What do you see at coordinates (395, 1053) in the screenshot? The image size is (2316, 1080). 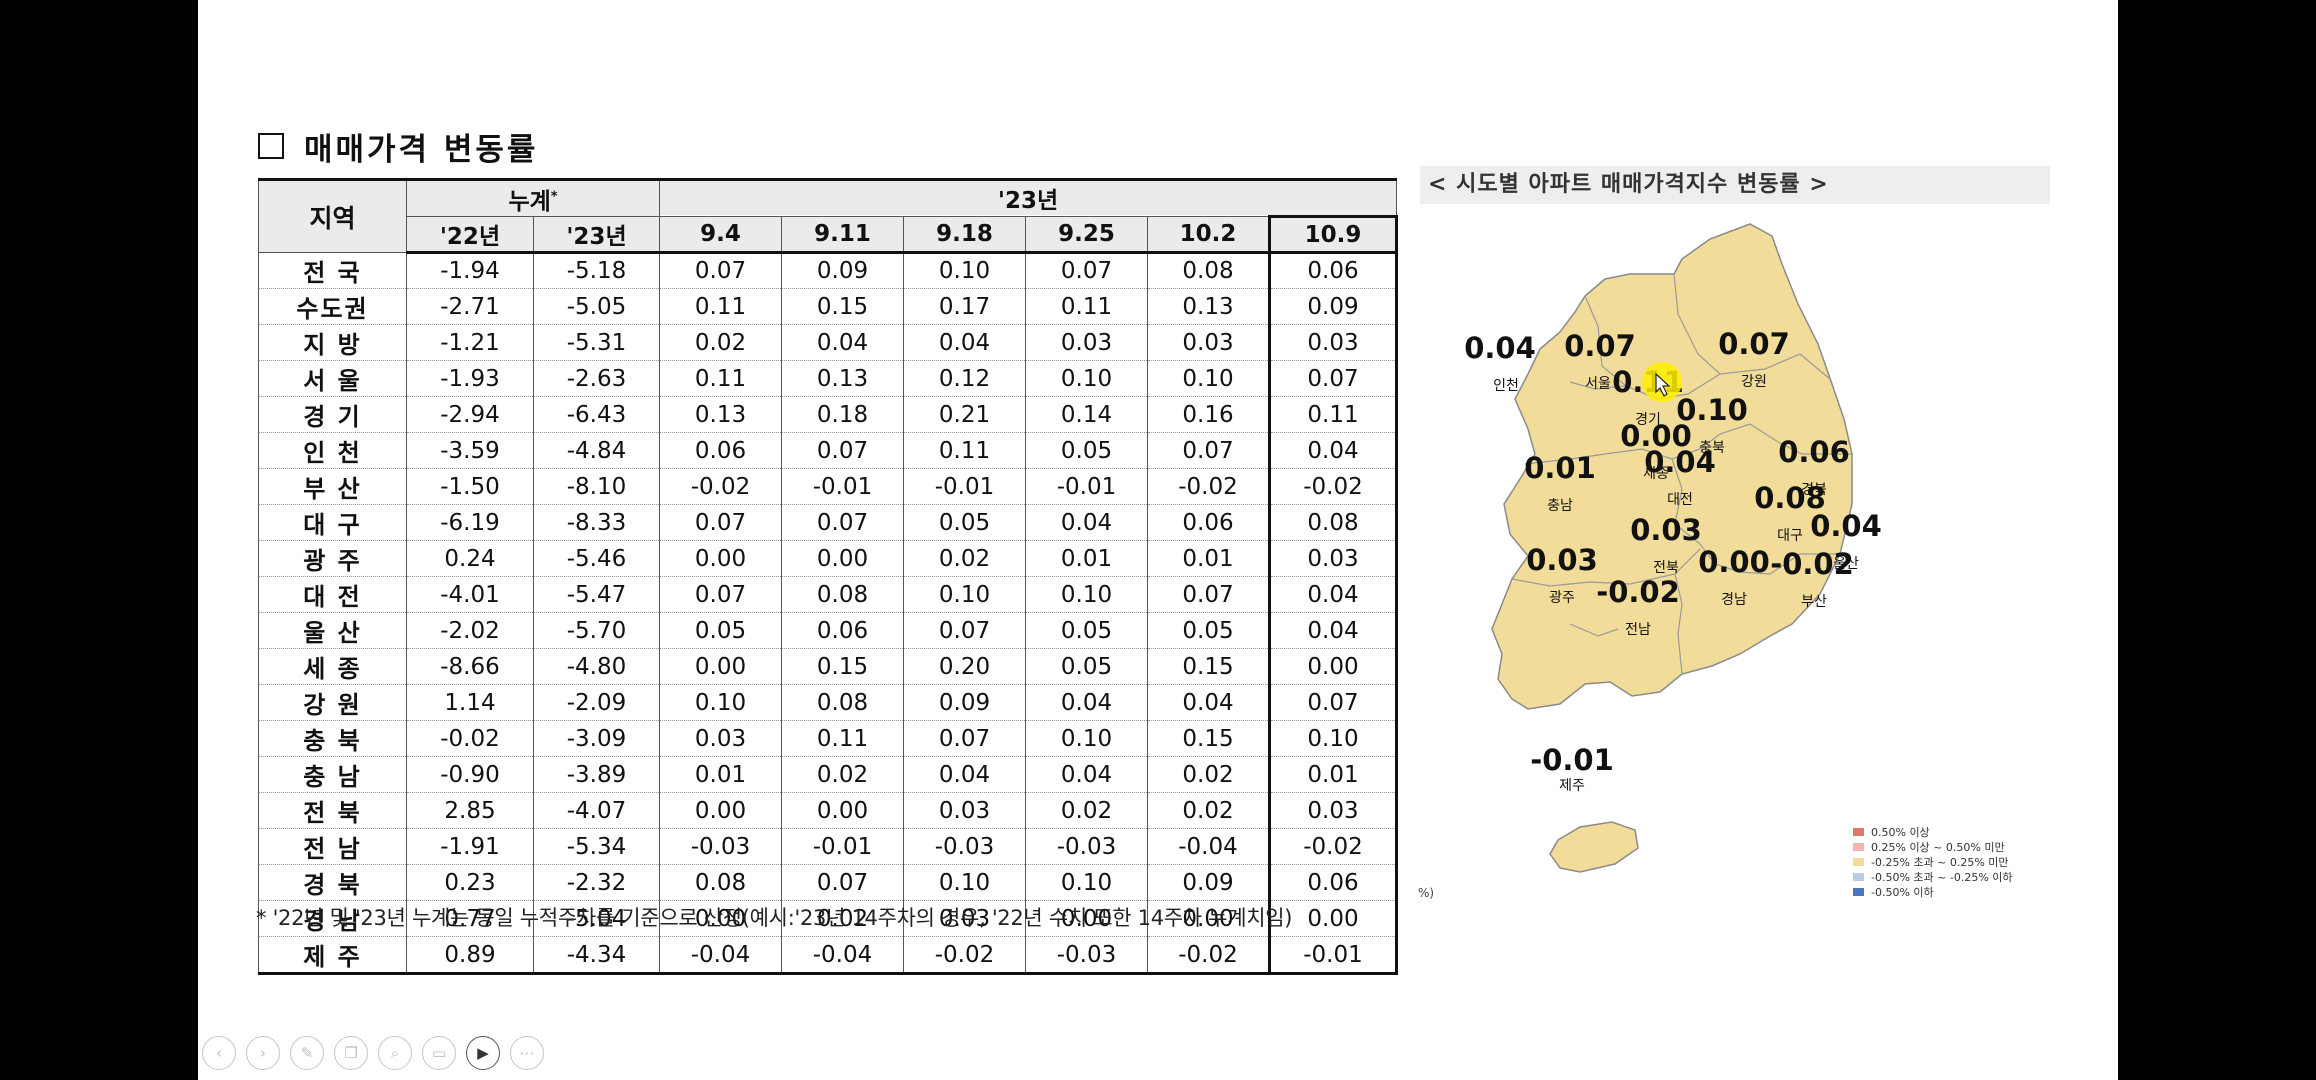 I see `zoom-icon: ⌕` at bounding box center [395, 1053].